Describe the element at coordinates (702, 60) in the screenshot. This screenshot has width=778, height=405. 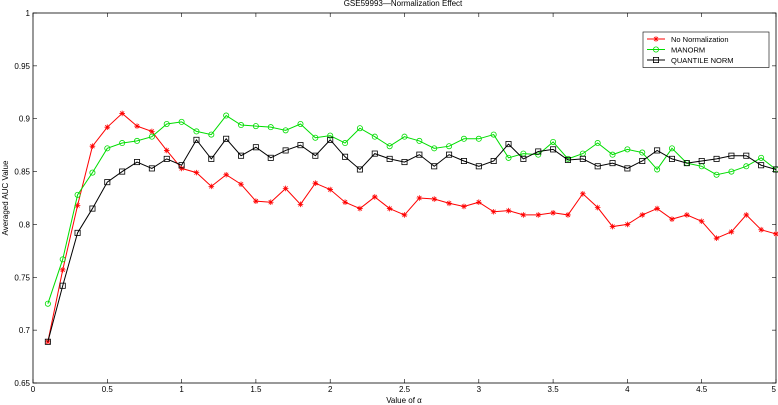
I see `legend-label: QUANTILE NORM` at that location.